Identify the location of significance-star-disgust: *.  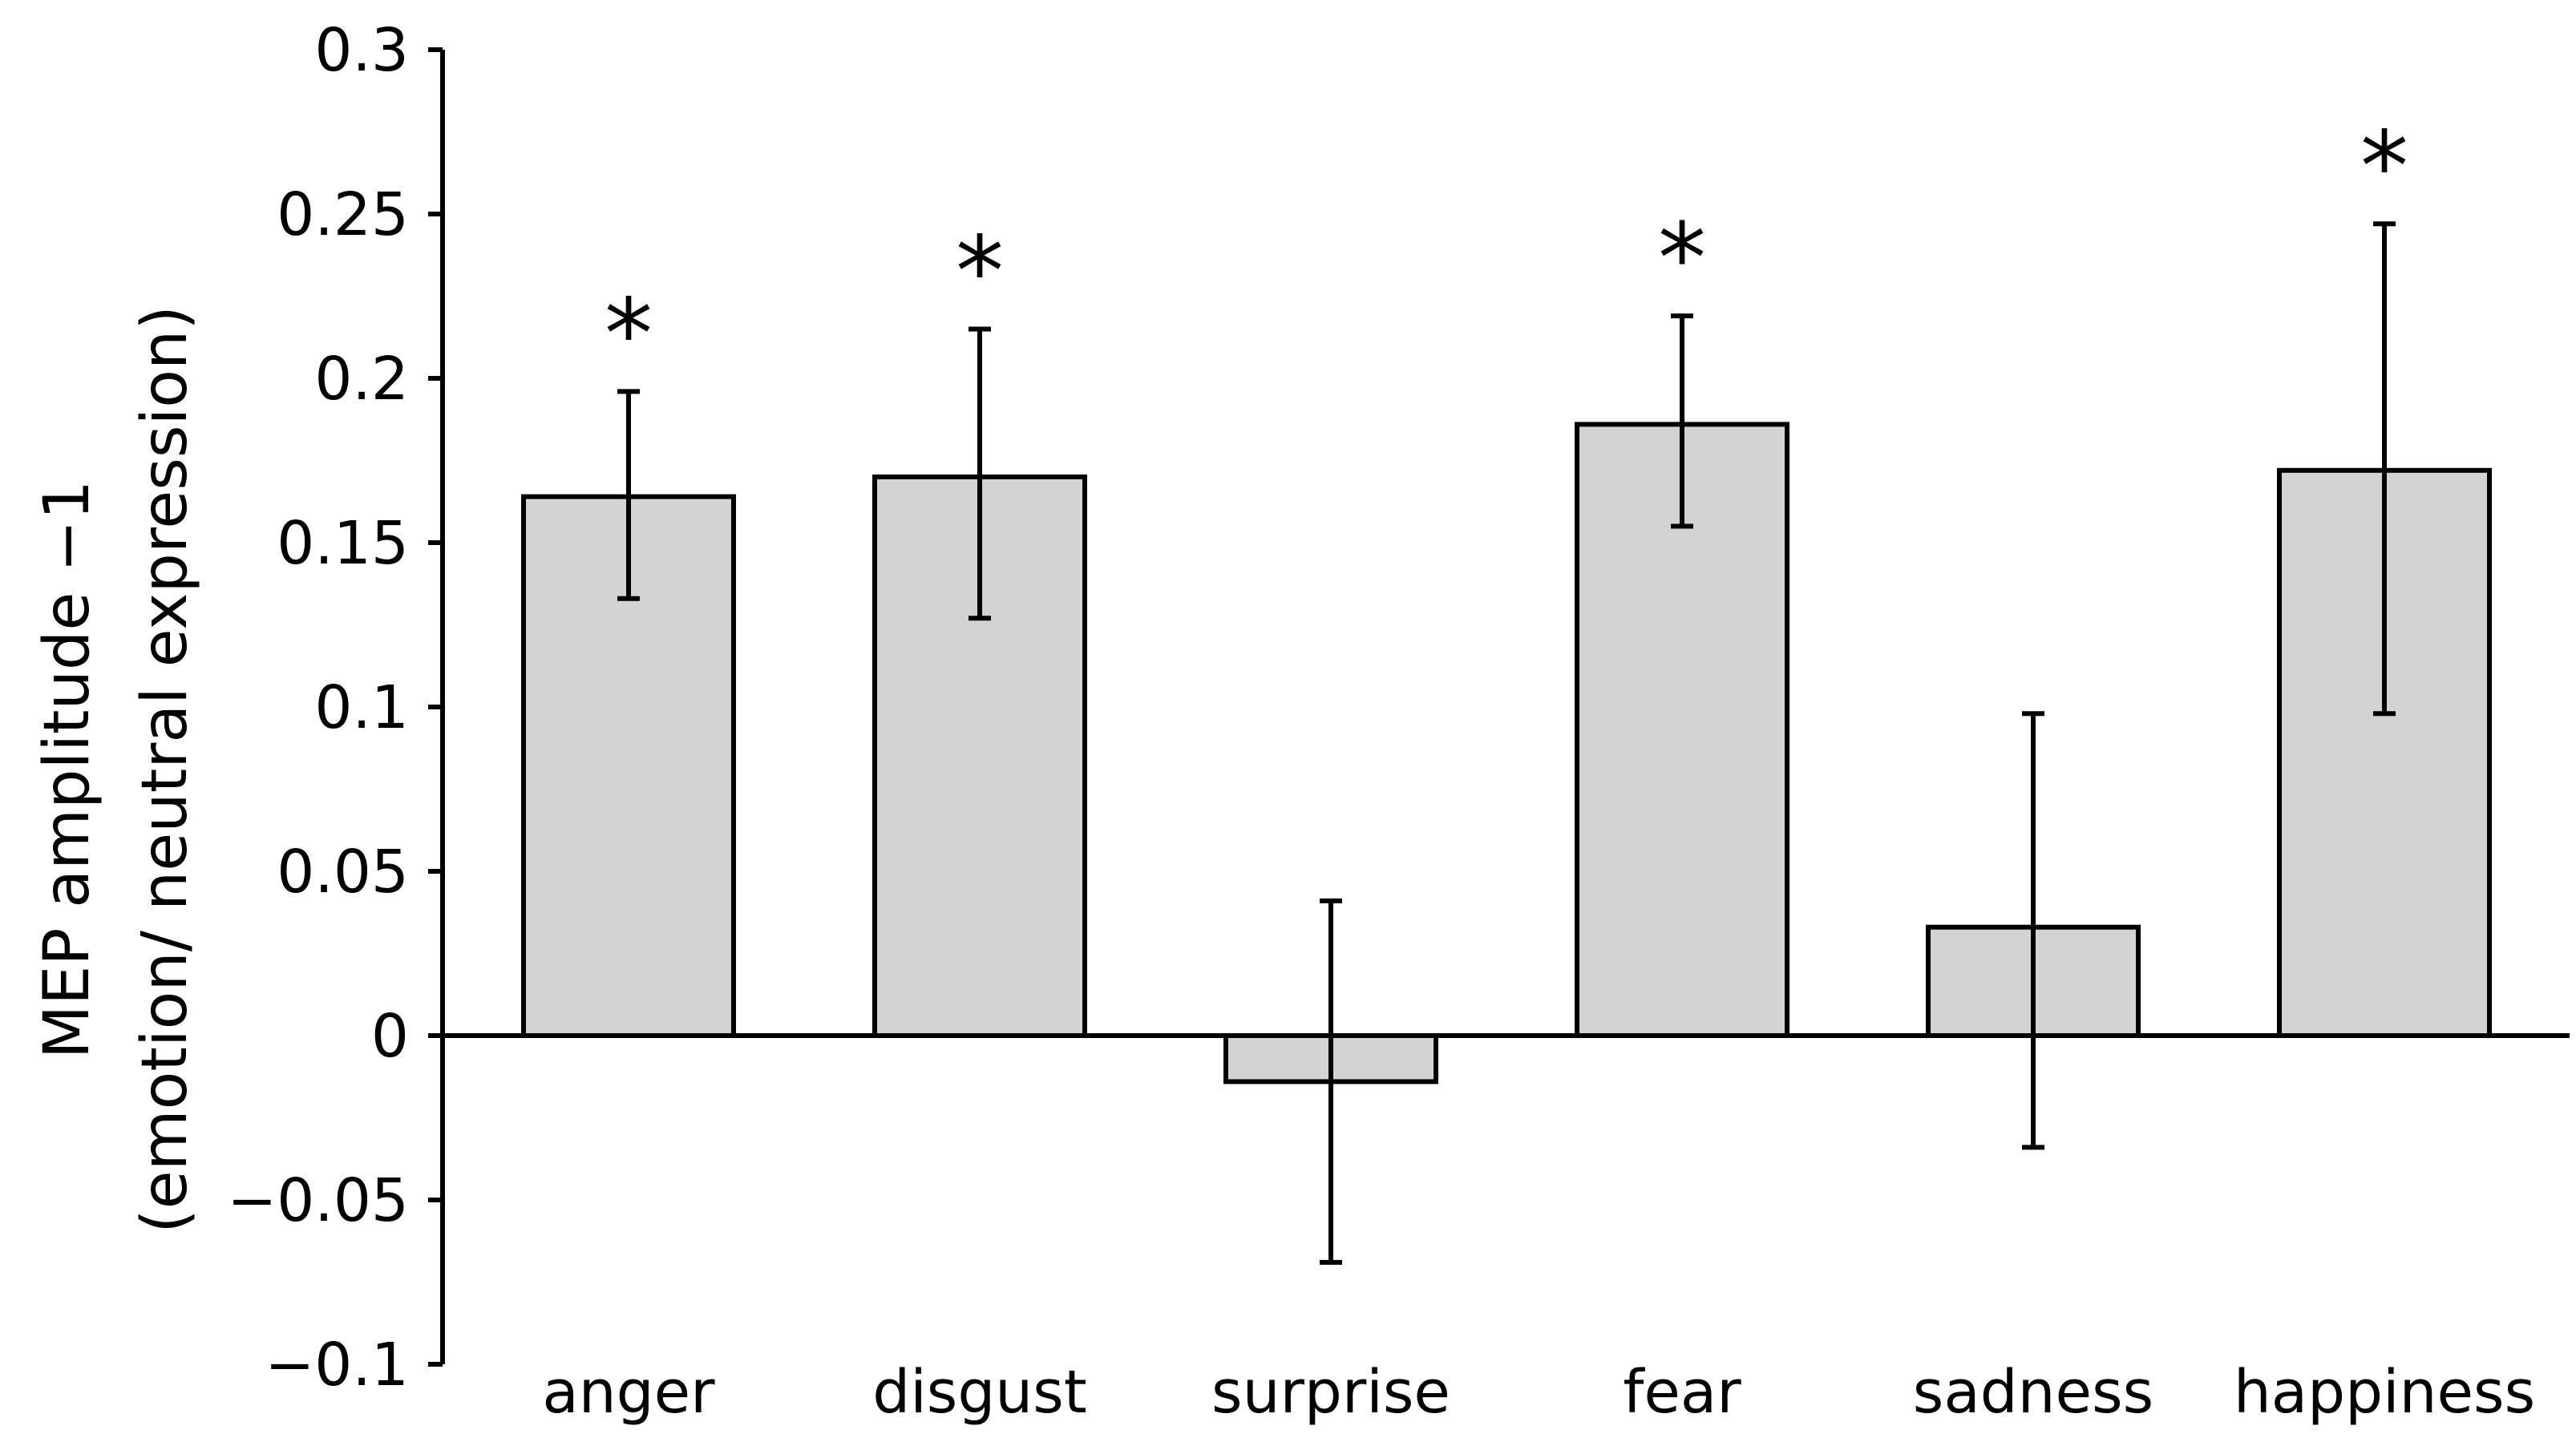
(980, 273).